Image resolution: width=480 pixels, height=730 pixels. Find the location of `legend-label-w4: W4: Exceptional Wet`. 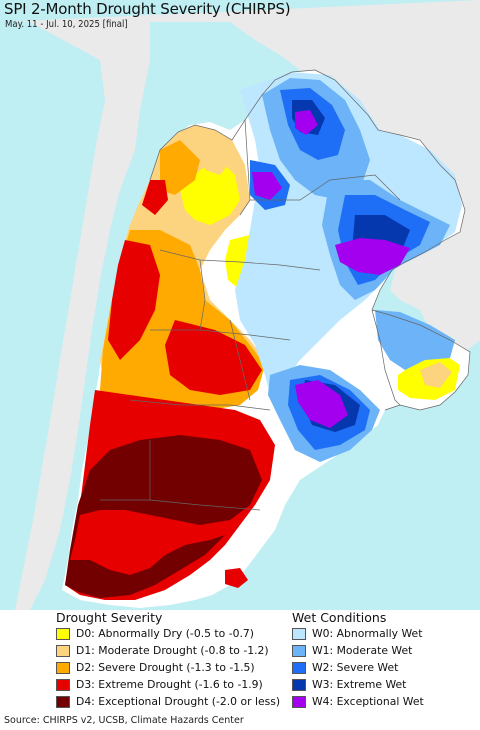

legend-label-w4: W4: Exceptional Wet is located at coordinates (368, 701).